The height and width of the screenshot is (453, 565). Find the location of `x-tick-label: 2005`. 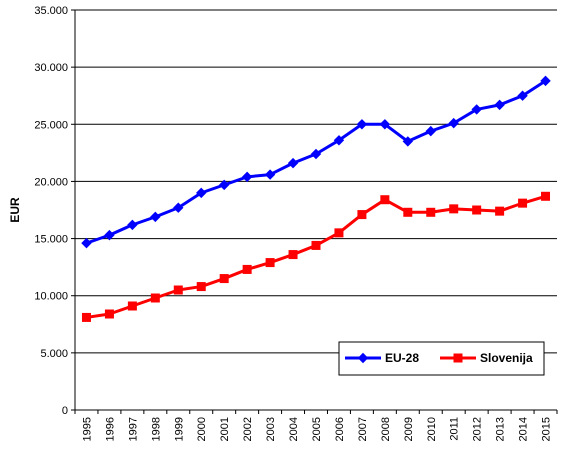

x-tick-label: 2005 is located at coordinates (317, 429).